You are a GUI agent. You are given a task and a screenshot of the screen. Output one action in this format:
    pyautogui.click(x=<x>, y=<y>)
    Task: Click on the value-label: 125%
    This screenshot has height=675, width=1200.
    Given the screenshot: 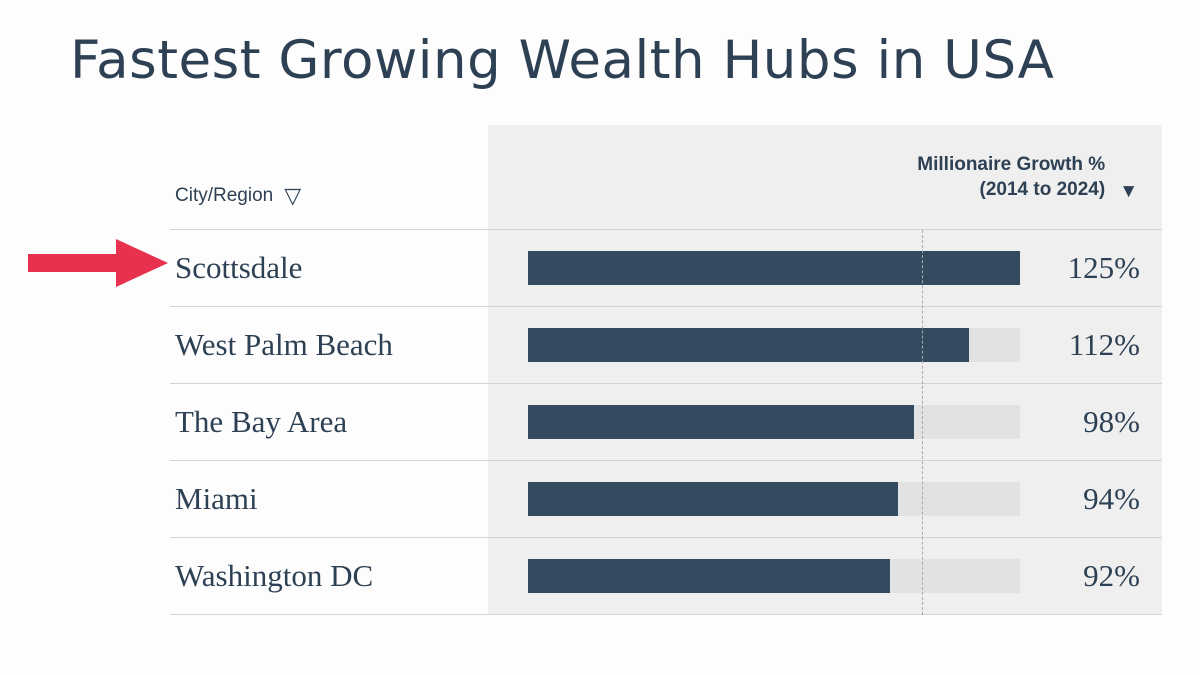 What is the action you would take?
    pyautogui.click(x=1103, y=267)
    